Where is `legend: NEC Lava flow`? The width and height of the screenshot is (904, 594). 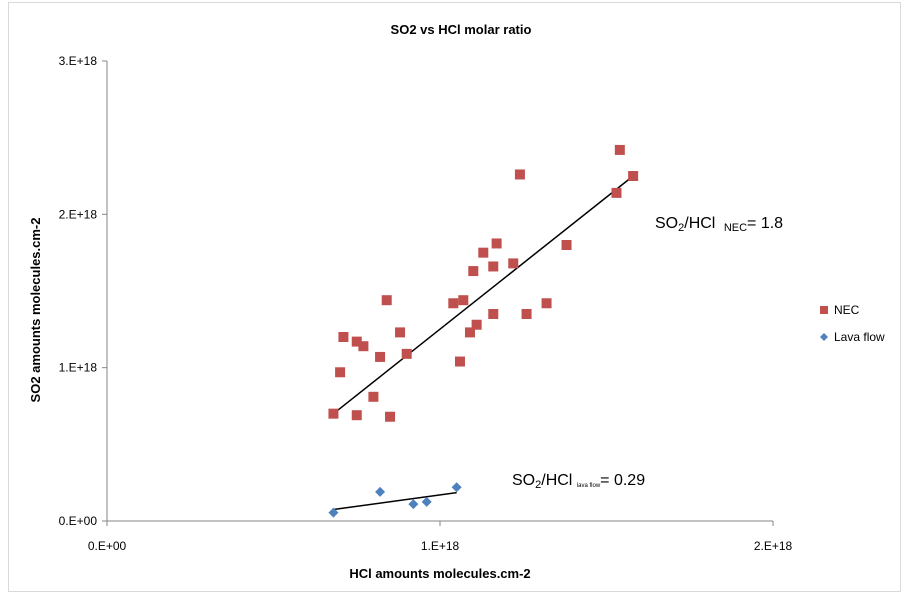
legend: NEC Lava flow is located at coordinates (852, 323).